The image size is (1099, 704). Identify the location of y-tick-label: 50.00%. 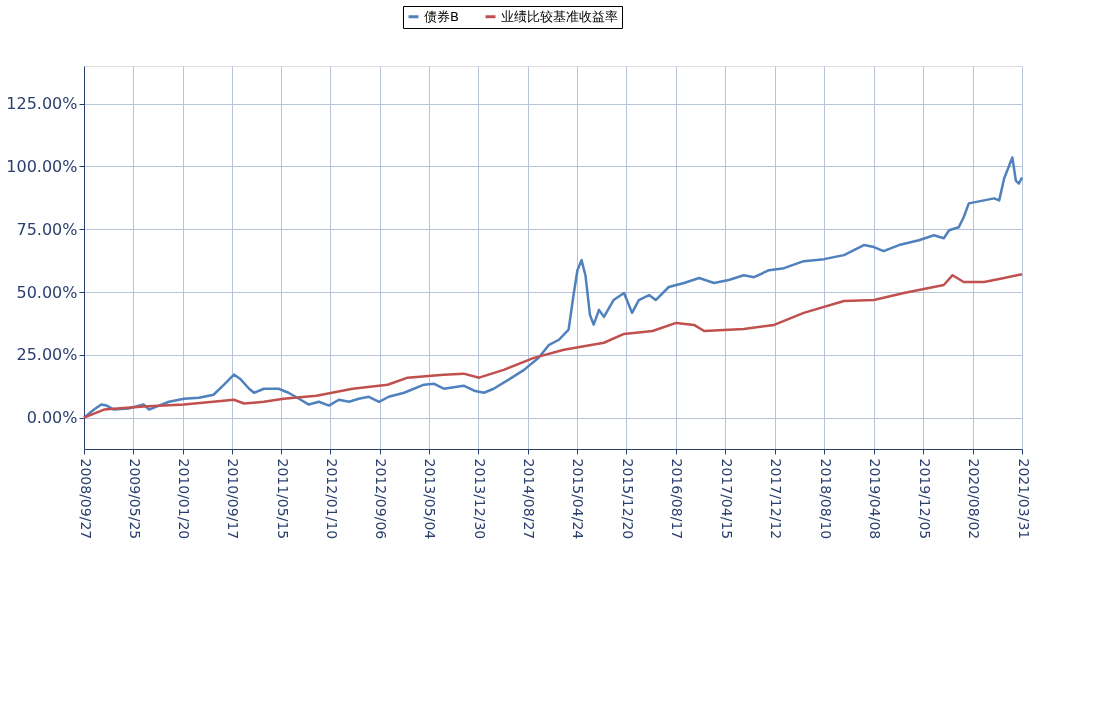
(47, 292).